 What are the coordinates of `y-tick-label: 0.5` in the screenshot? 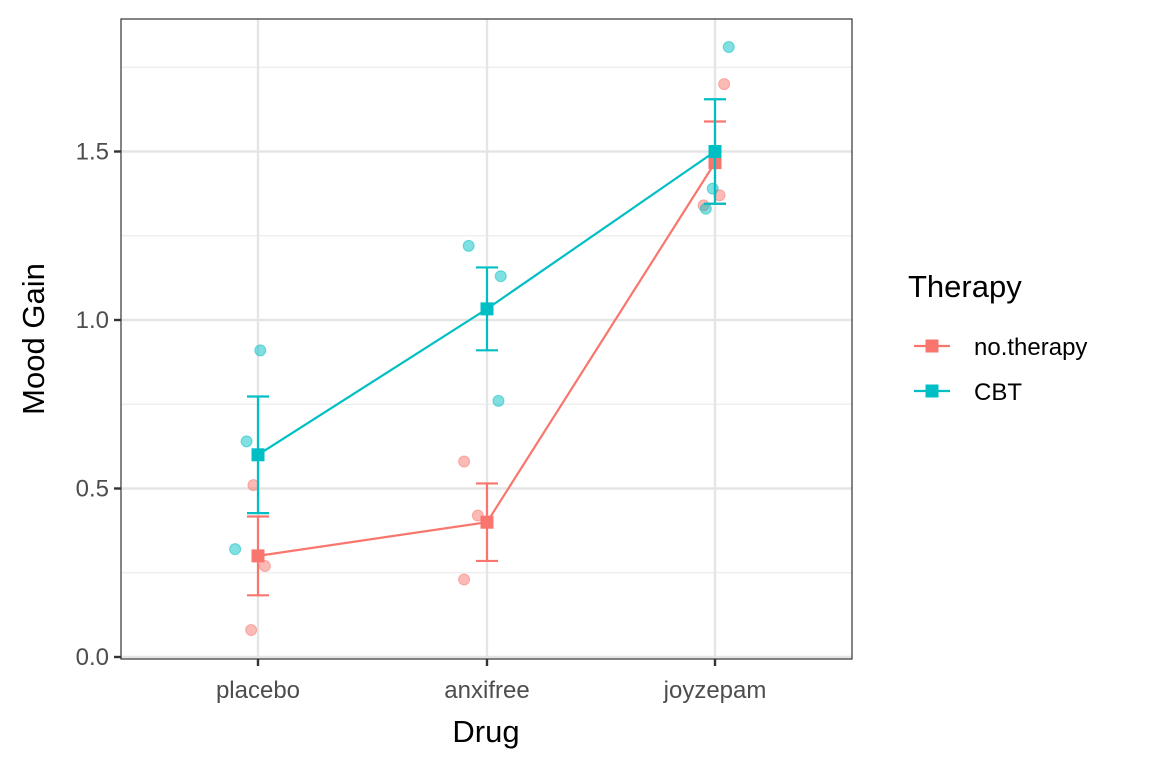 It's located at (92, 489).